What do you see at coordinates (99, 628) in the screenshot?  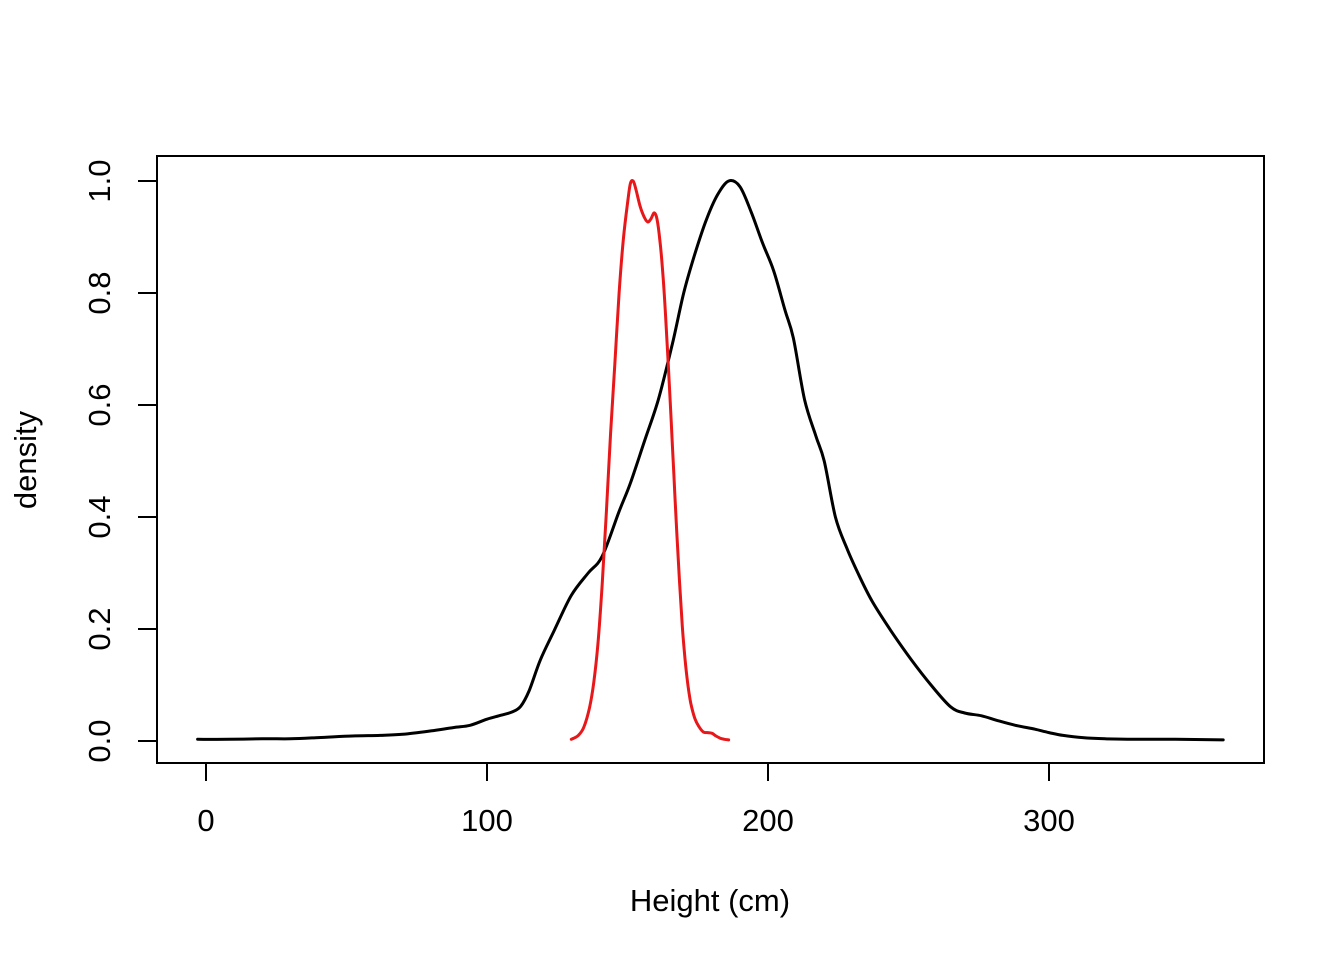 I see `y-tick-label: 0.2` at bounding box center [99, 628].